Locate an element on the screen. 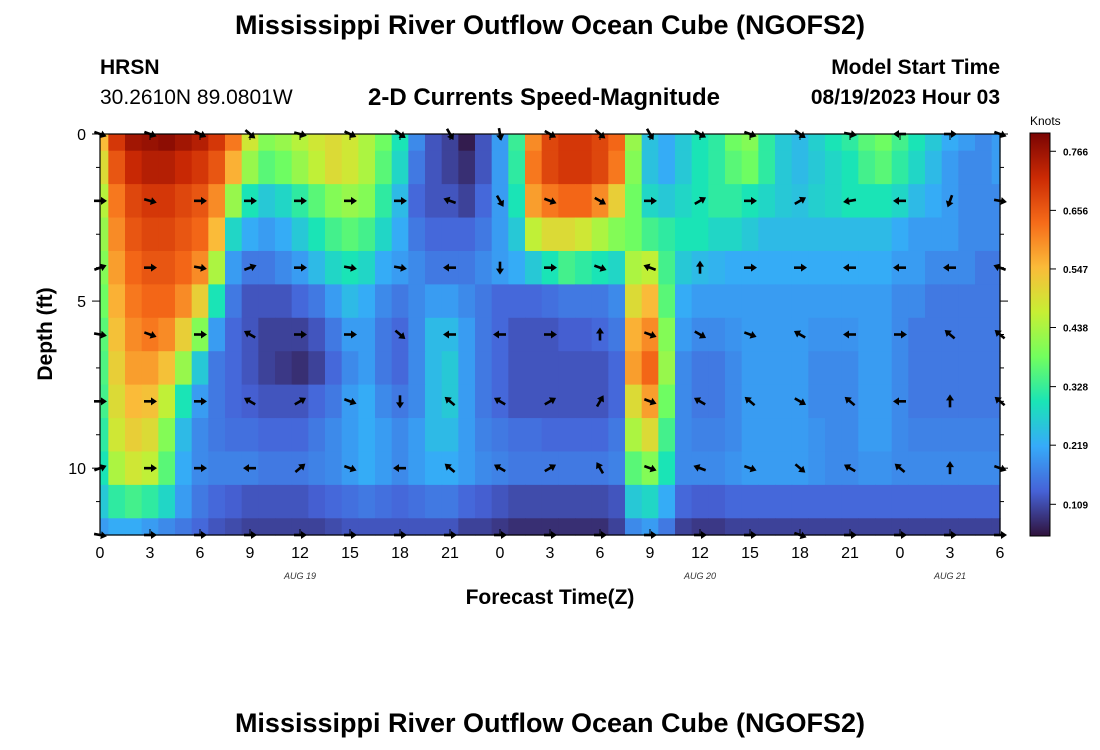 The width and height of the screenshot is (1100, 750). station-name: HRSN is located at coordinates (130, 67).